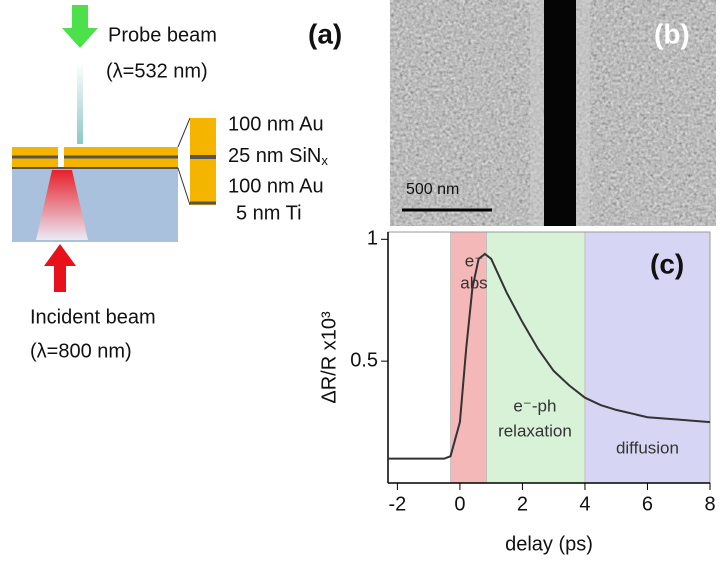 Image resolution: width=722 pixels, height=567 pixels. I want to click on incident-wavelength: (λ=800 nm), so click(81, 351).